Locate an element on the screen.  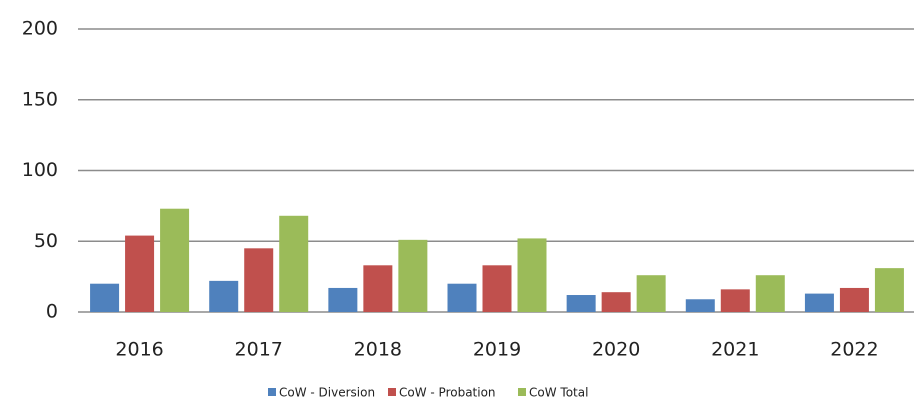
y-tick-label: 200 is located at coordinates (40, 29).